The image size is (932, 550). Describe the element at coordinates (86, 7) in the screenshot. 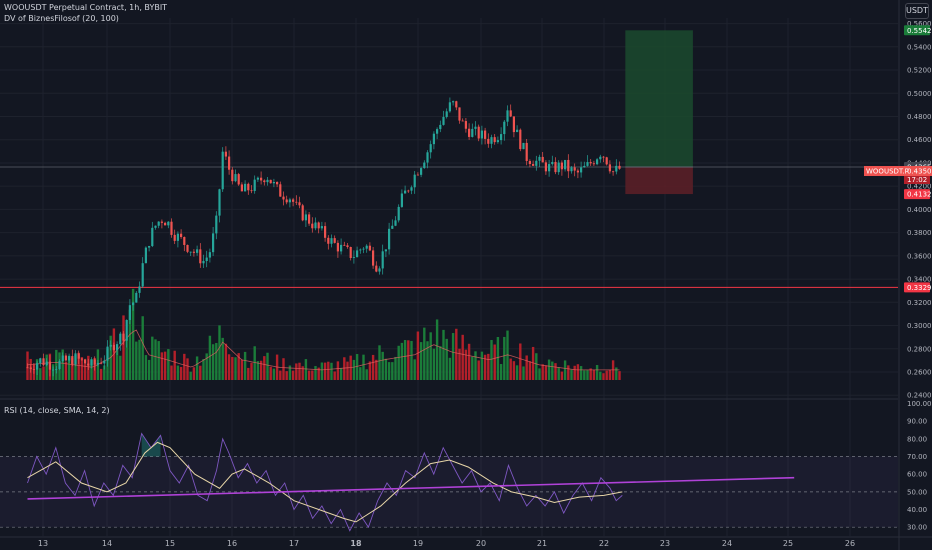

I see `symbol-title: WOOUSDT Perpetual Contract, 1h, BYBIT` at that location.